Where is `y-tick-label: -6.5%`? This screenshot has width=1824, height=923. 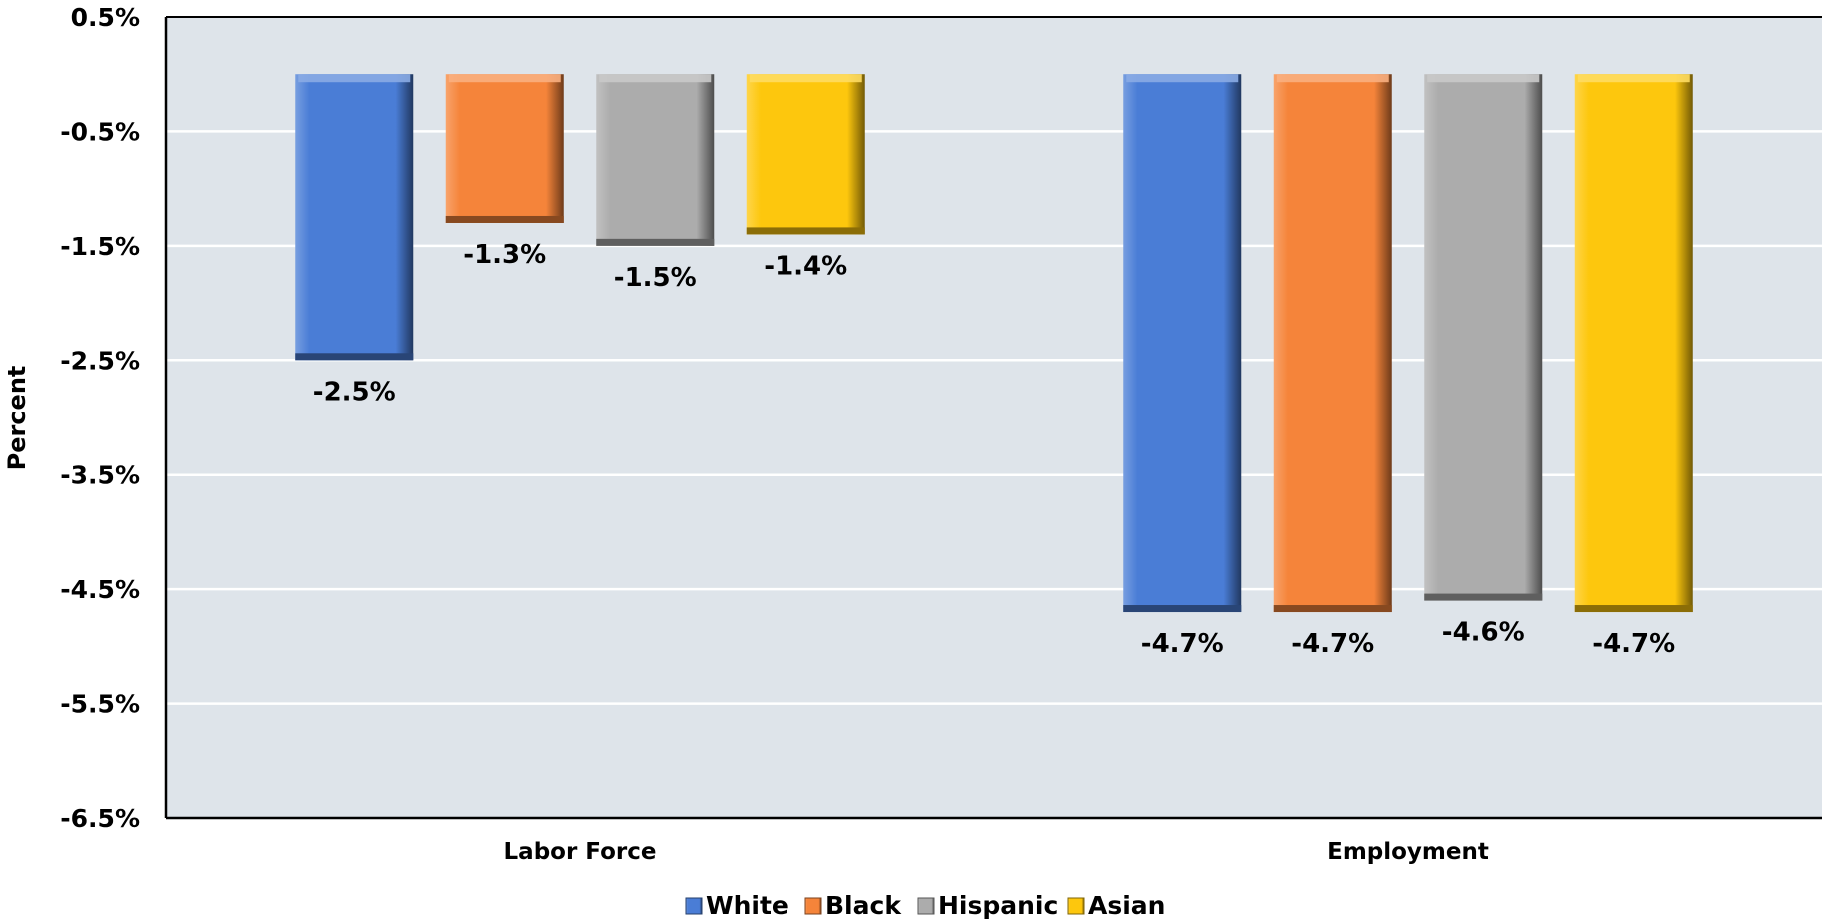
y-tick-label: -6.5% is located at coordinates (100, 818).